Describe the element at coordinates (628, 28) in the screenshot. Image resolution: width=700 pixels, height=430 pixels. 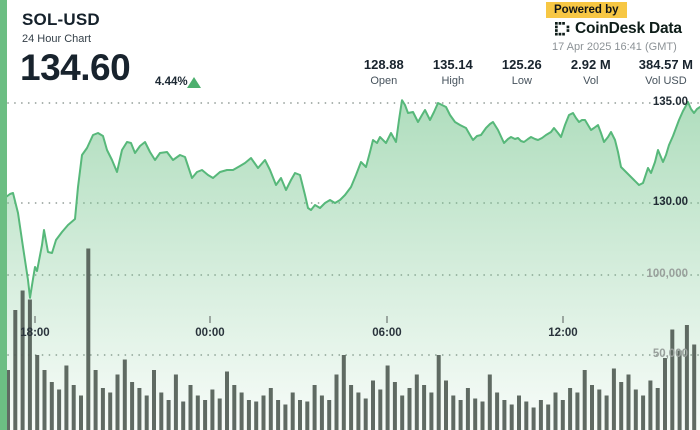
I see `brand-name: CoinDesk Data` at that location.